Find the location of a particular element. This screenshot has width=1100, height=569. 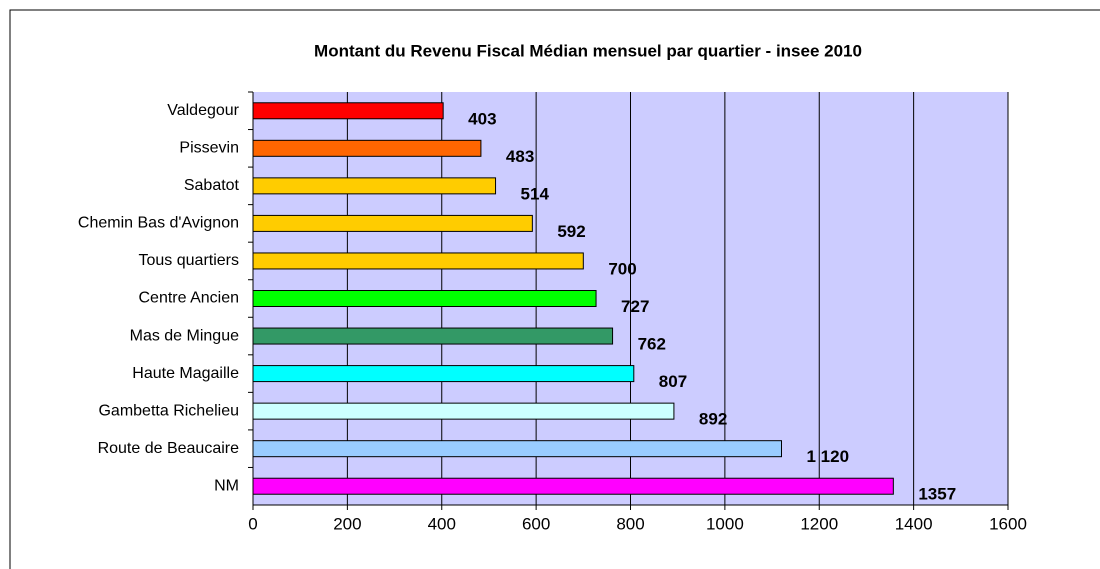

y-tick-label: Centre Ancien is located at coordinates (188, 298).